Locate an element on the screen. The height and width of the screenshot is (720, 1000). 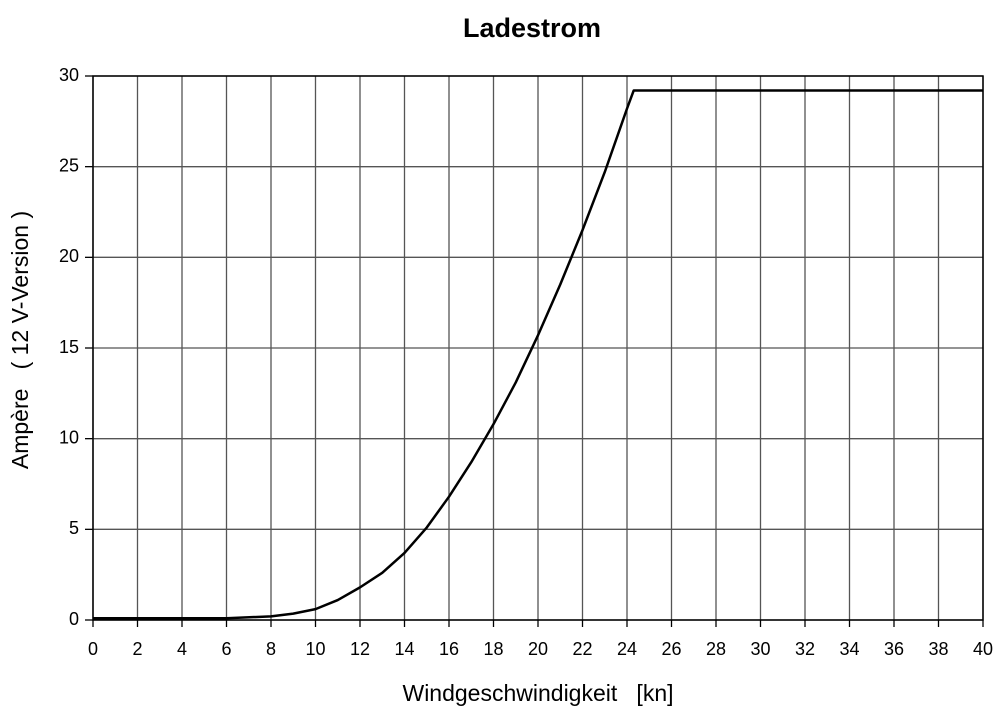
x-tick-label: 0 is located at coordinates (93, 649).